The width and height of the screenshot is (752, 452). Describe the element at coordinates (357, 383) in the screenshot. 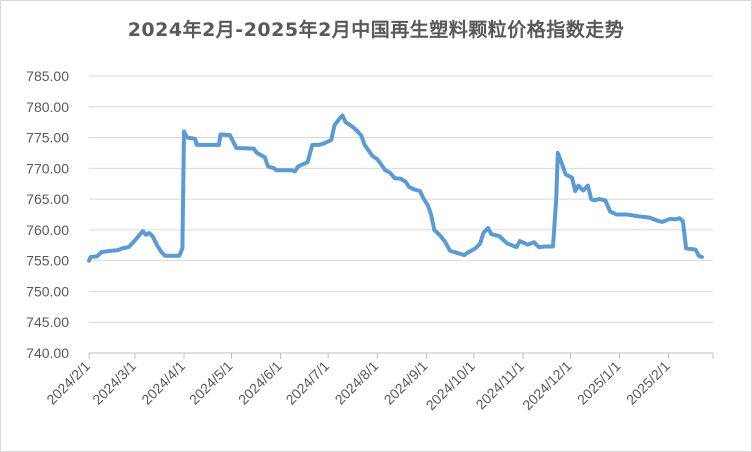

I see `x-tick-label: 2024/8/1` at that location.